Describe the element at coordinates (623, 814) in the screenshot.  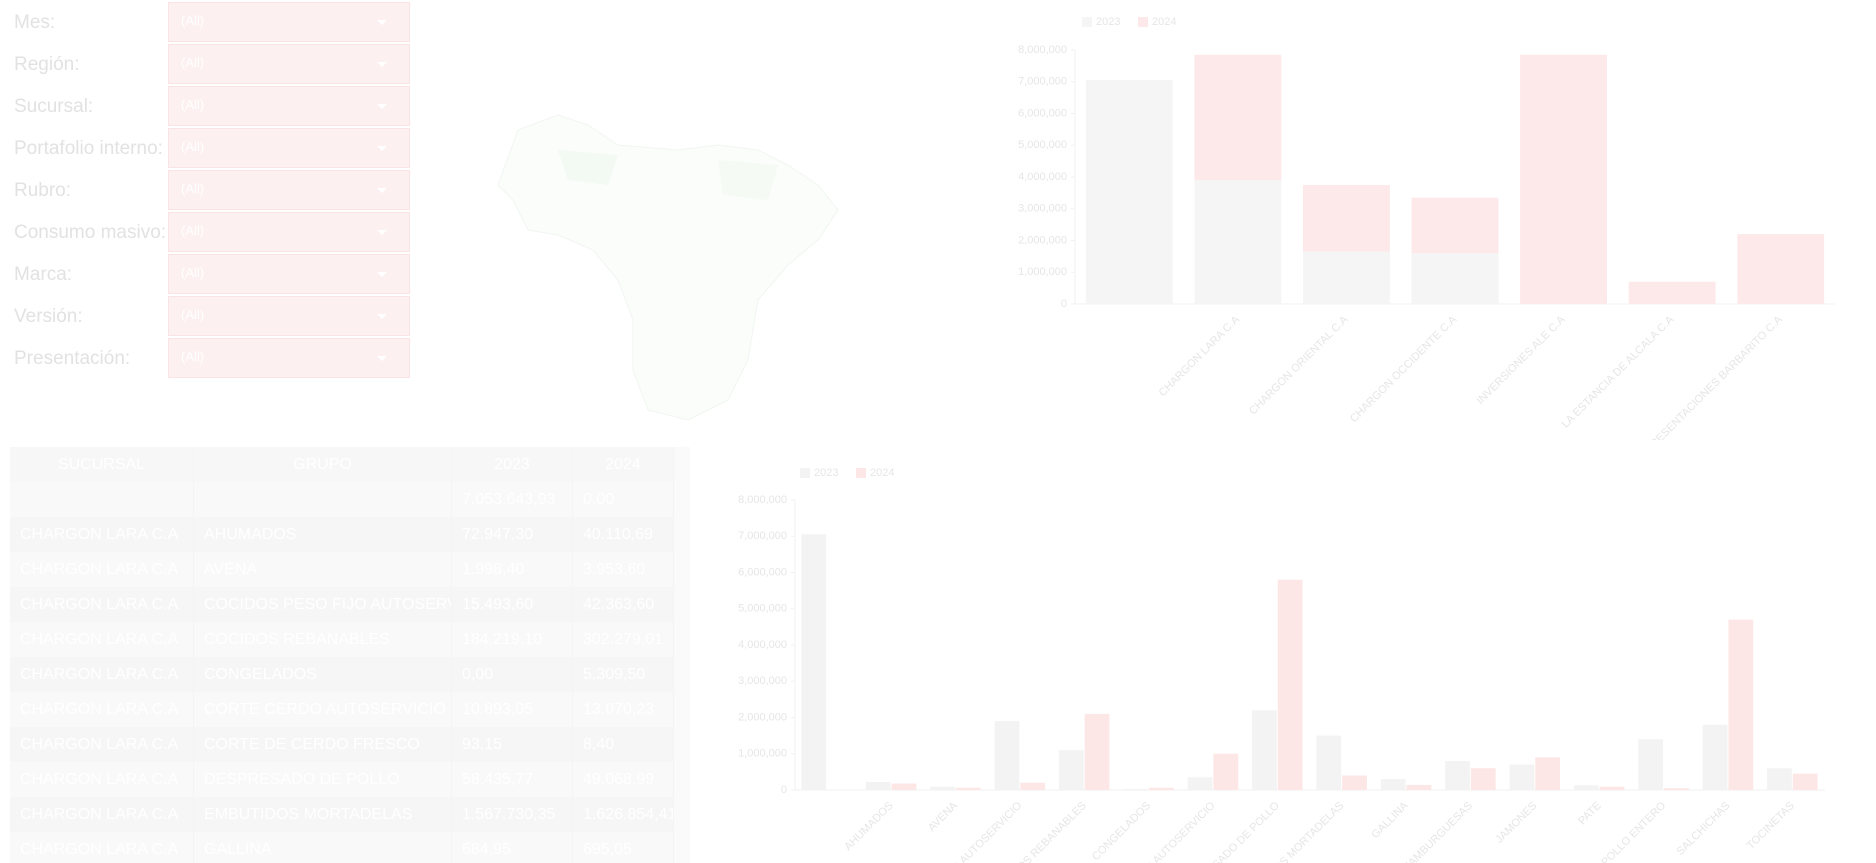
I see `table-cell: 1.626.854,41` at that location.